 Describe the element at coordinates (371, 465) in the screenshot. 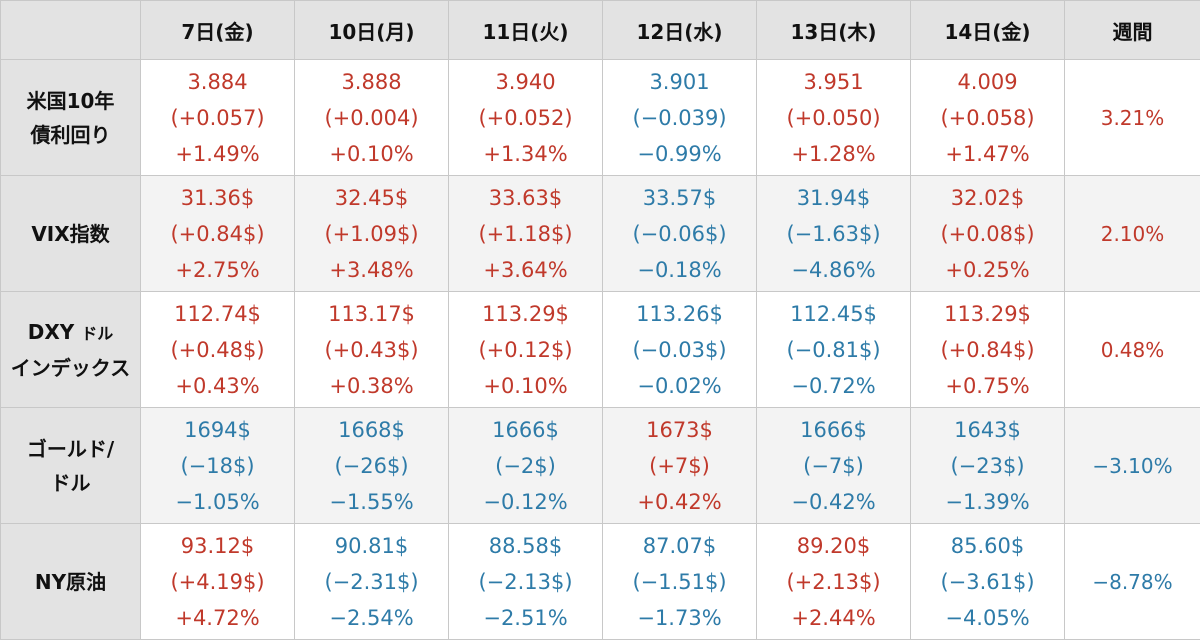

I see `cell-day-2: 1668$ (−26$) −1.55%` at that location.